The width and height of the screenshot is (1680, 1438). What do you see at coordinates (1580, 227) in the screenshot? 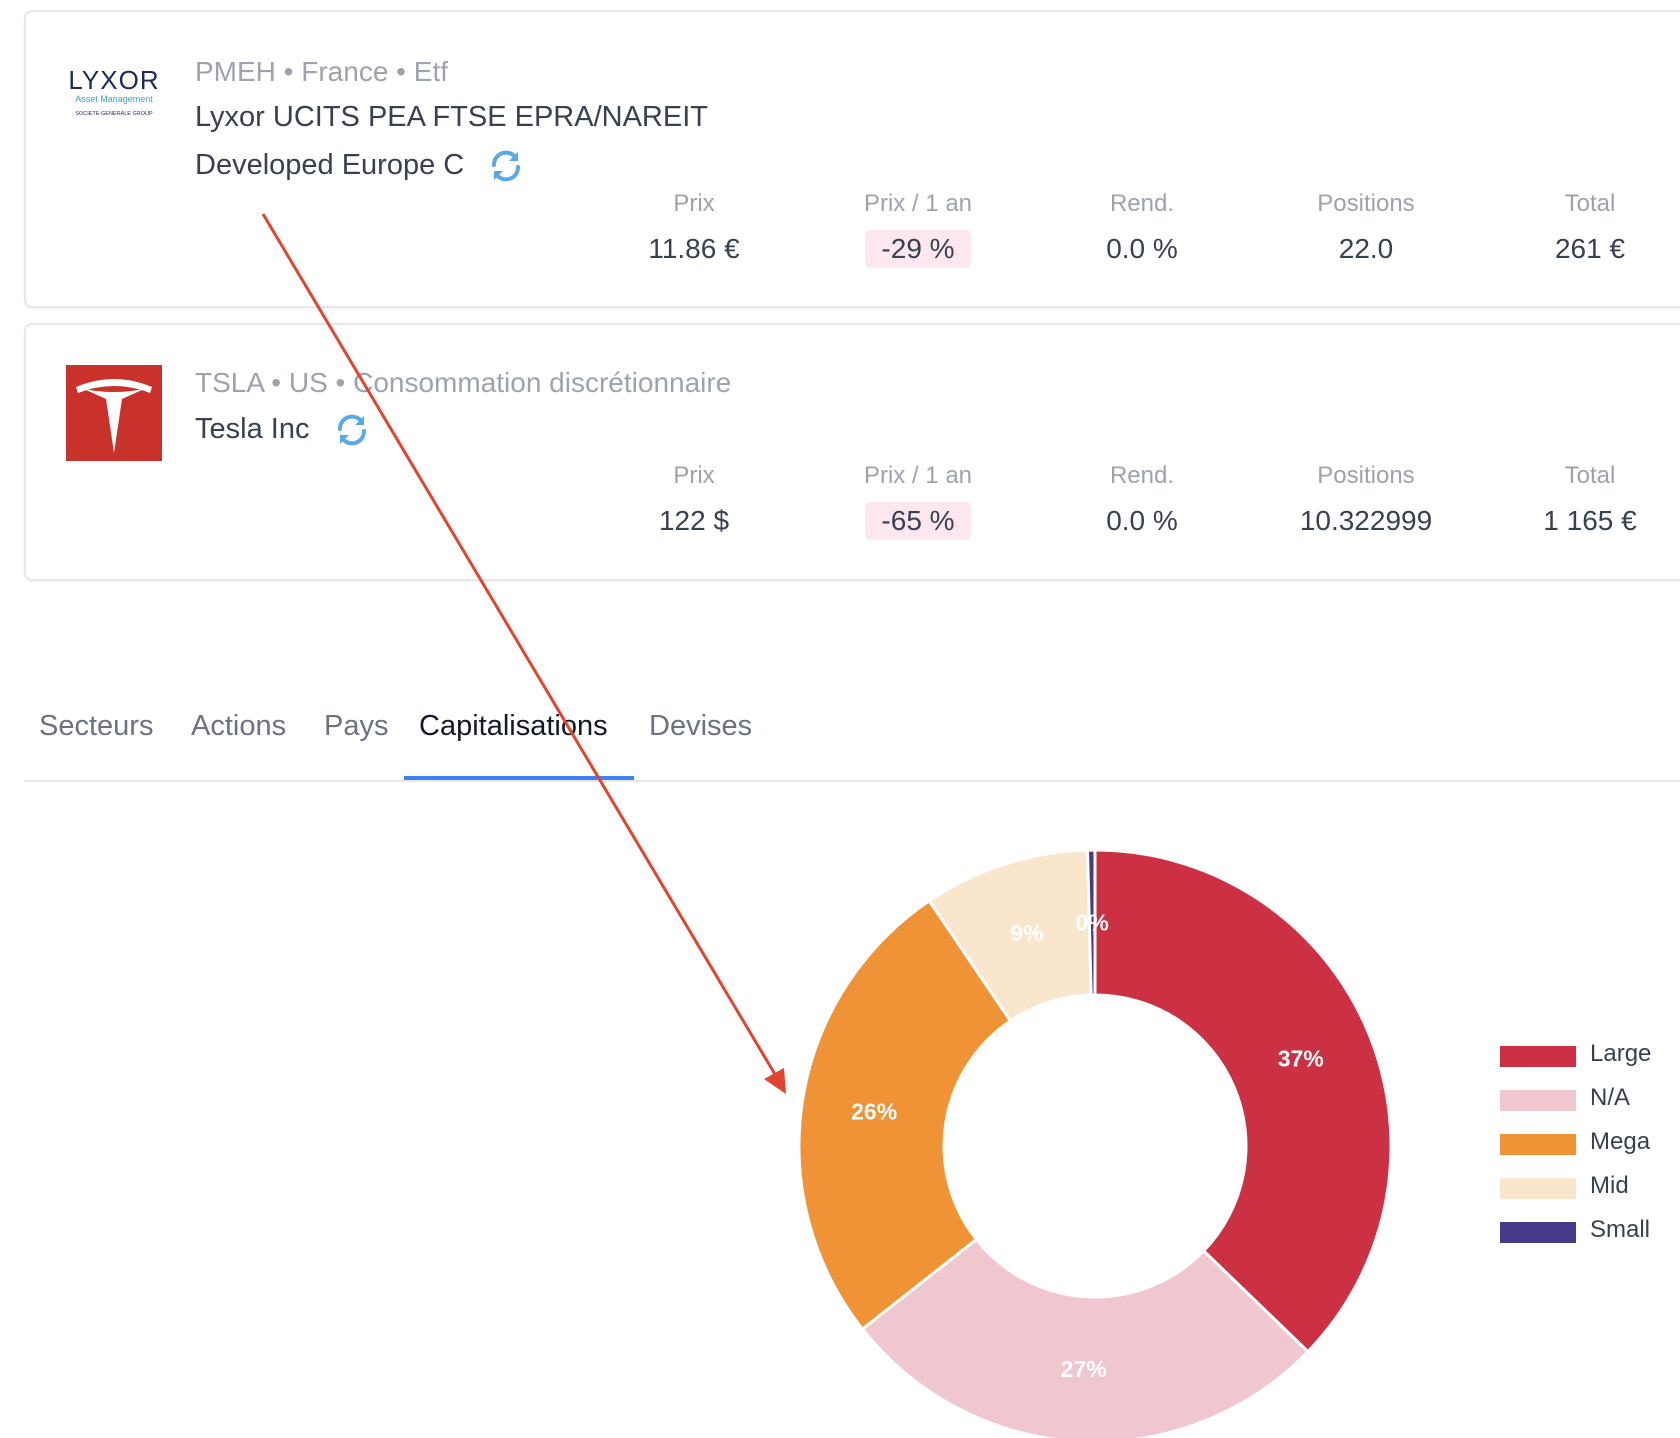
I see `stat-total: Total 261 €` at bounding box center [1580, 227].